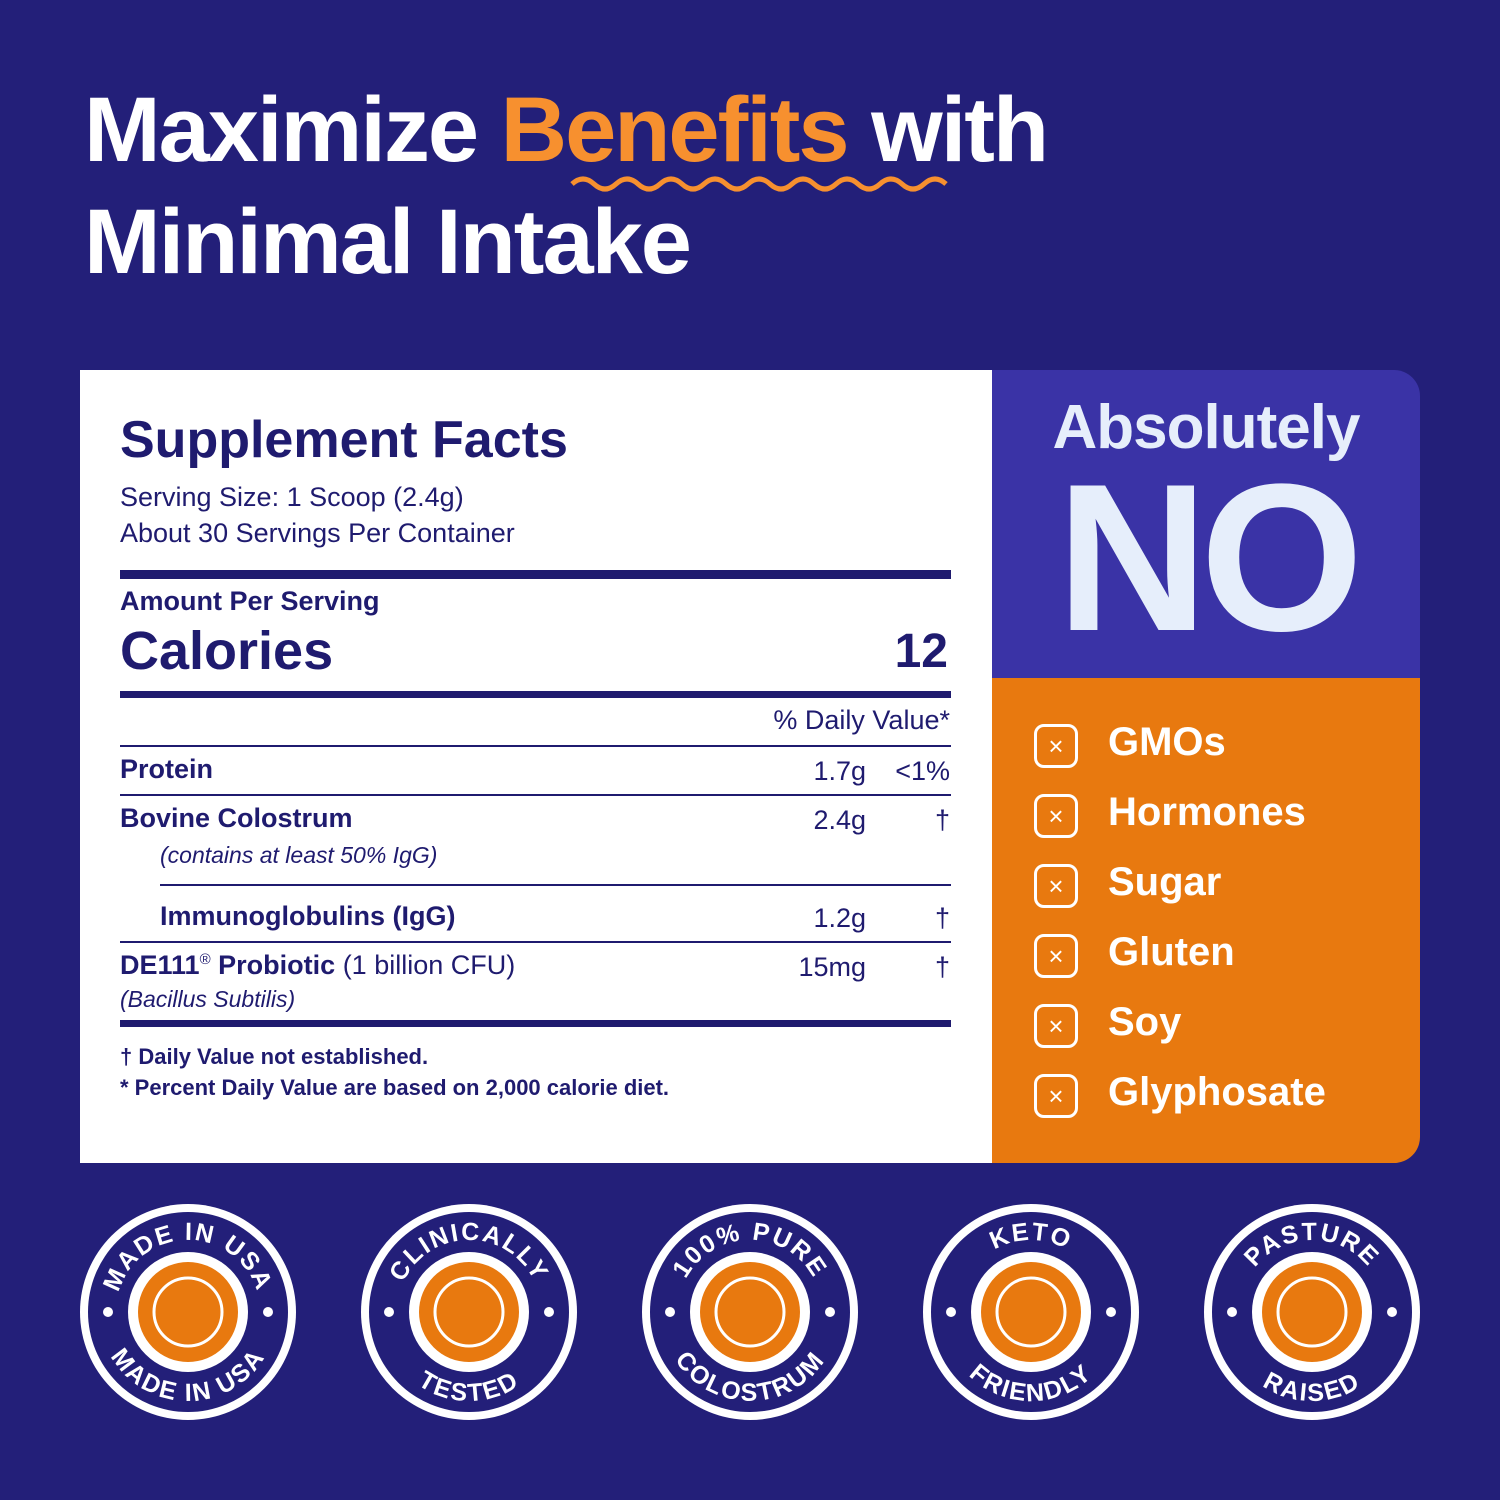 This screenshot has width=1500, height=1500. I want to click on headline-text: Maximize, so click(281, 130).